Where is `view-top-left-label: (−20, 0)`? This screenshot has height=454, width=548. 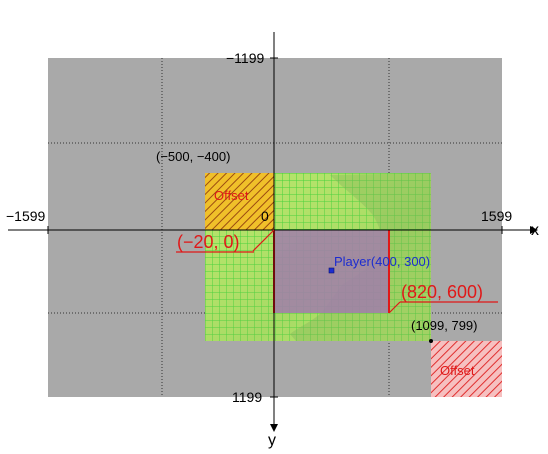
view-top-left-label: (−20, 0) is located at coordinates (208, 242).